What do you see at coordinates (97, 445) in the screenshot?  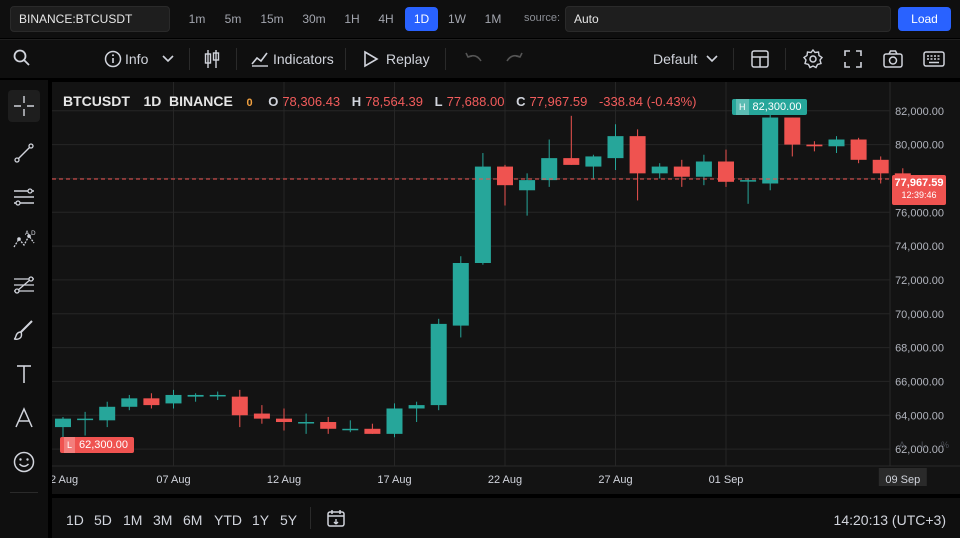 I see `low-marker: L 62,300.00` at bounding box center [97, 445].